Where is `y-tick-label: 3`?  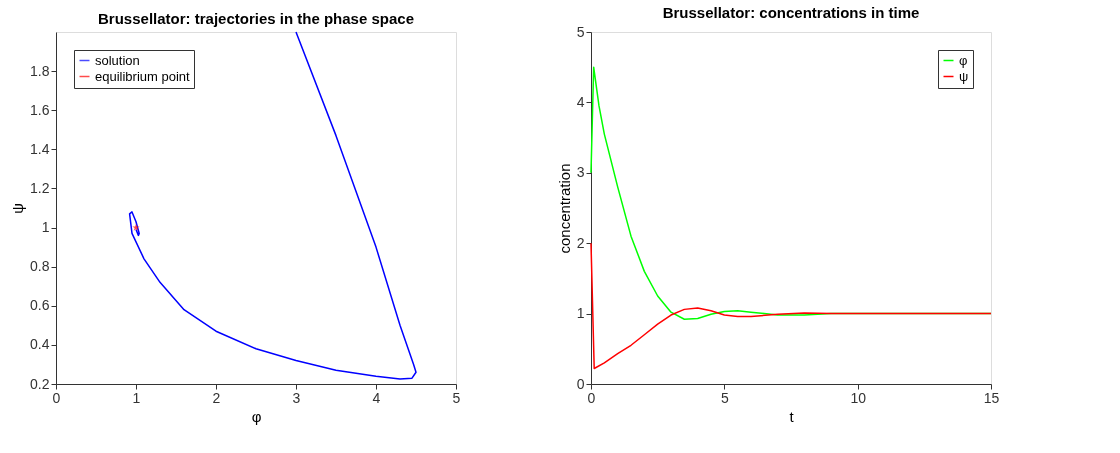
y-tick-label: 3 is located at coordinates (580, 172).